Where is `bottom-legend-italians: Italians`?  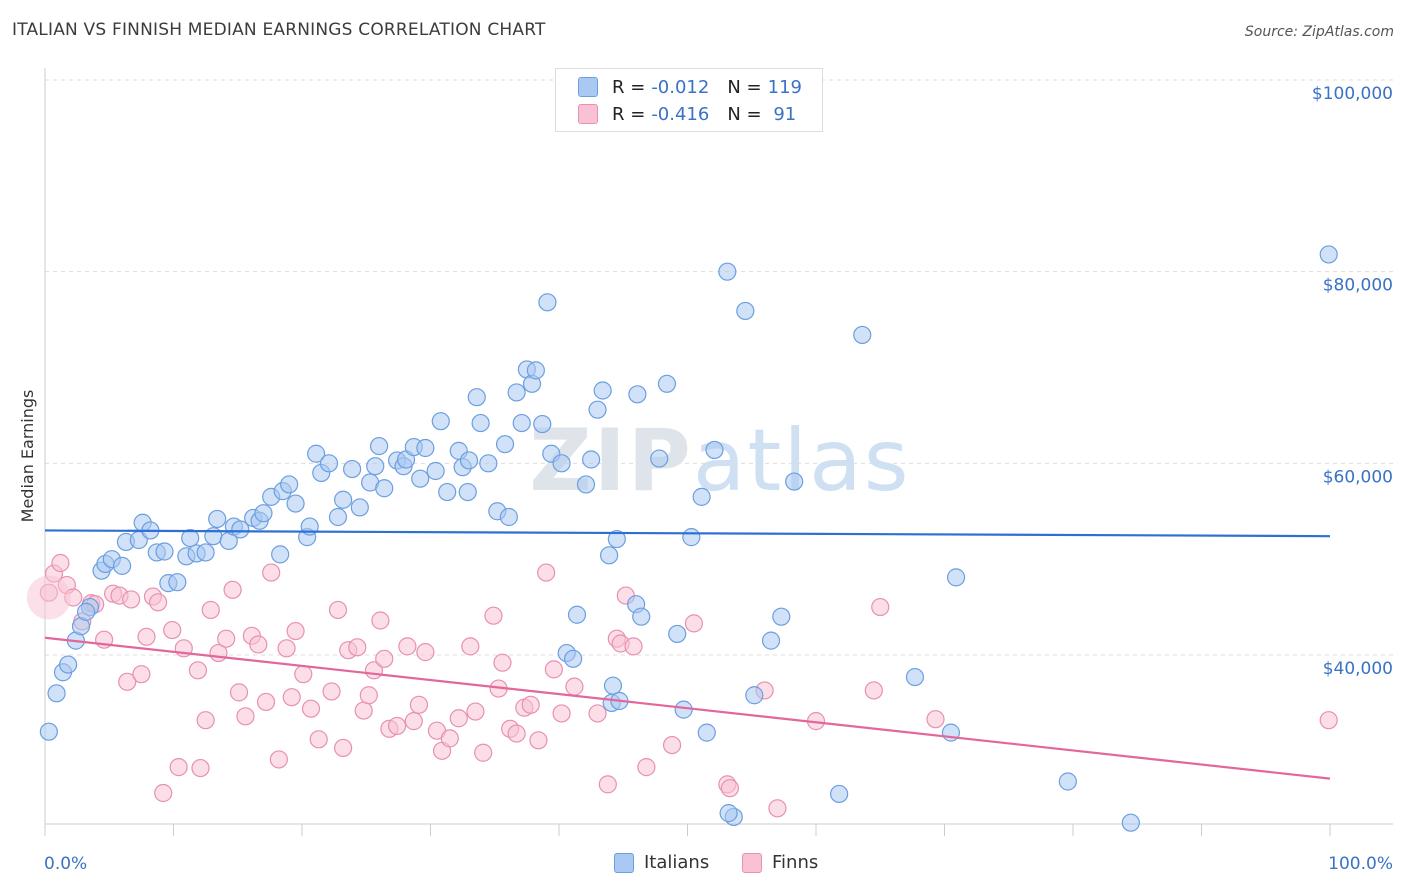 bottom-legend-italians: Italians is located at coordinates (661, 862).